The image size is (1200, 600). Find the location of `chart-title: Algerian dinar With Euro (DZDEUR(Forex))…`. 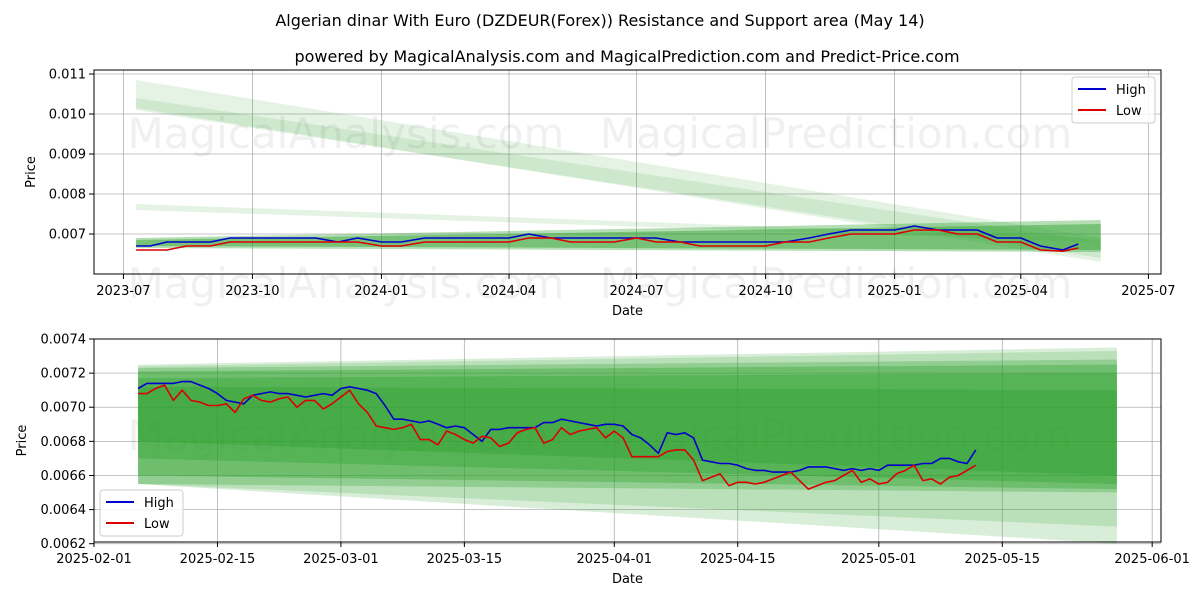

chart-title: Algerian dinar With Euro (DZDEUR(Forex))… is located at coordinates (599, 20).